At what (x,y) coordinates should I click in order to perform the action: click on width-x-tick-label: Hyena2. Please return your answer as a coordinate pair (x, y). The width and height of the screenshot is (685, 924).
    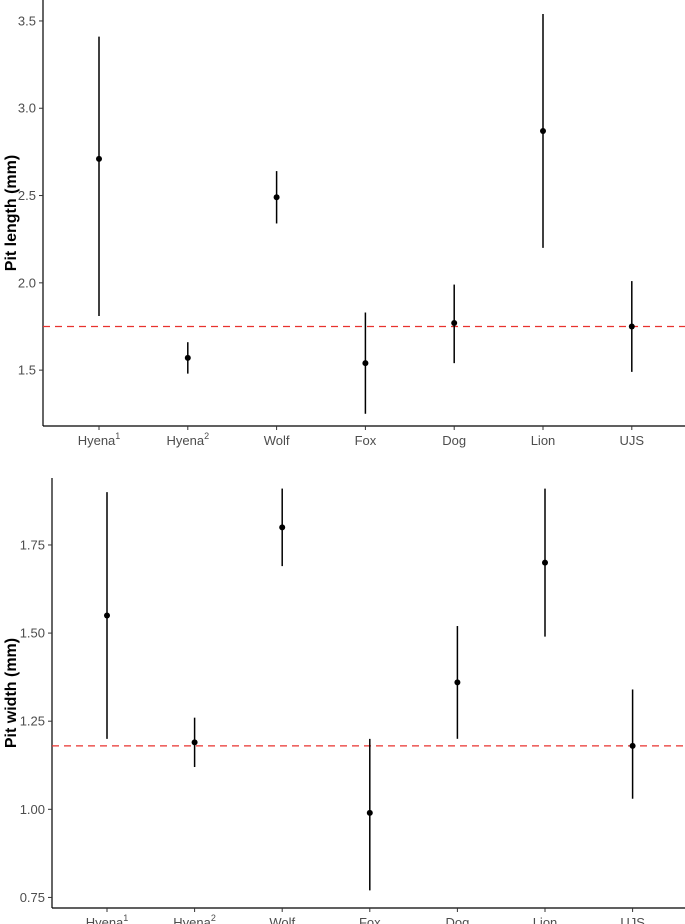
    Looking at the image, I should click on (194, 918).